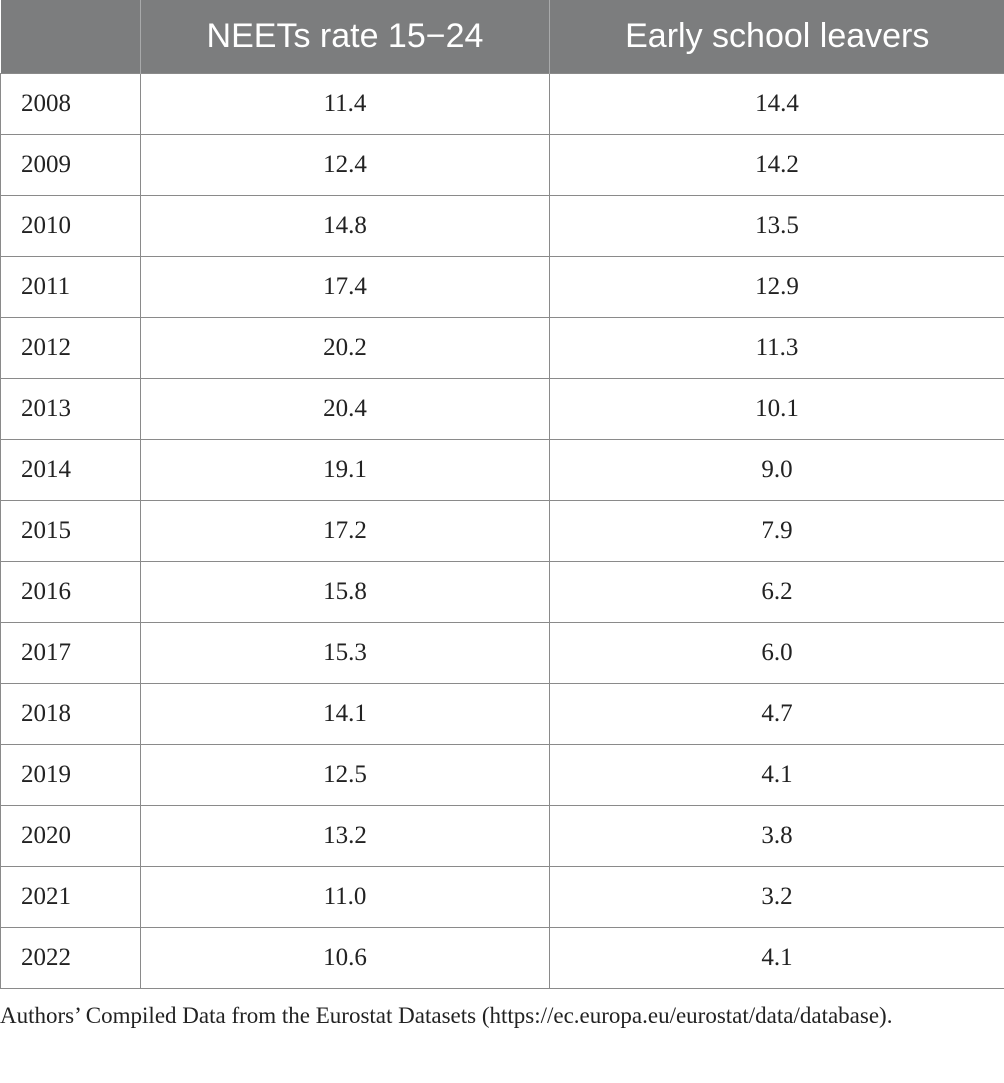 The image size is (1004, 1083). What do you see at coordinates (776, 836) in the screenshot?
I see `early-school-leavers-cell: 3.8` at bounding box center [776, 836].